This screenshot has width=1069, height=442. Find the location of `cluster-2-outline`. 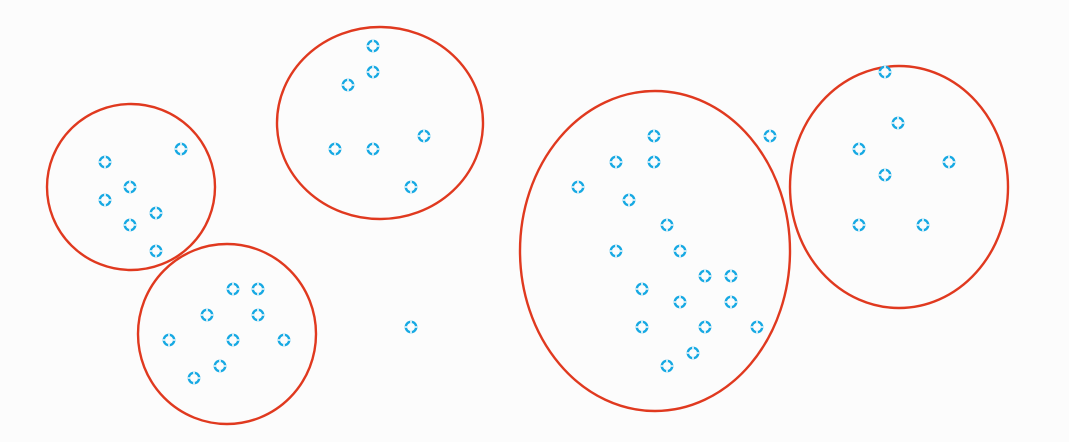

cluster-2-outline is located at coordinates (227, 334).